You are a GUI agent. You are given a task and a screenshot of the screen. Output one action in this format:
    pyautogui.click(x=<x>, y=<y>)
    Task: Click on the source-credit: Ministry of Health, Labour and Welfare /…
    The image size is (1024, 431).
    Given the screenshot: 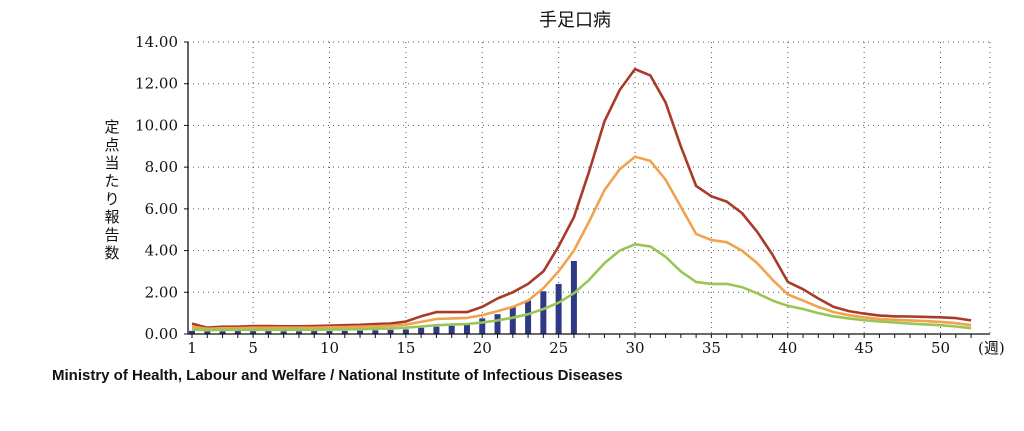 What is the action you would take?
    pyautogui.click(x=337, y=375)
    